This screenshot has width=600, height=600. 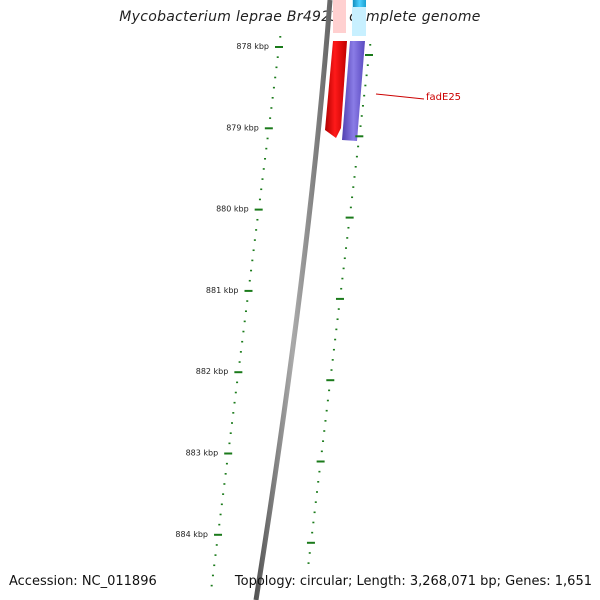 I want to click on gene-feature-top-red, so click(x=339, y=16).